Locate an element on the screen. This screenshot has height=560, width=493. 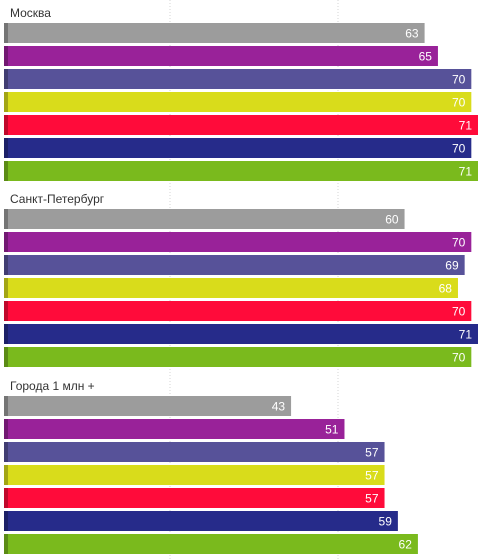
bar-value-label: 43 is located at coordinates (279, 407).